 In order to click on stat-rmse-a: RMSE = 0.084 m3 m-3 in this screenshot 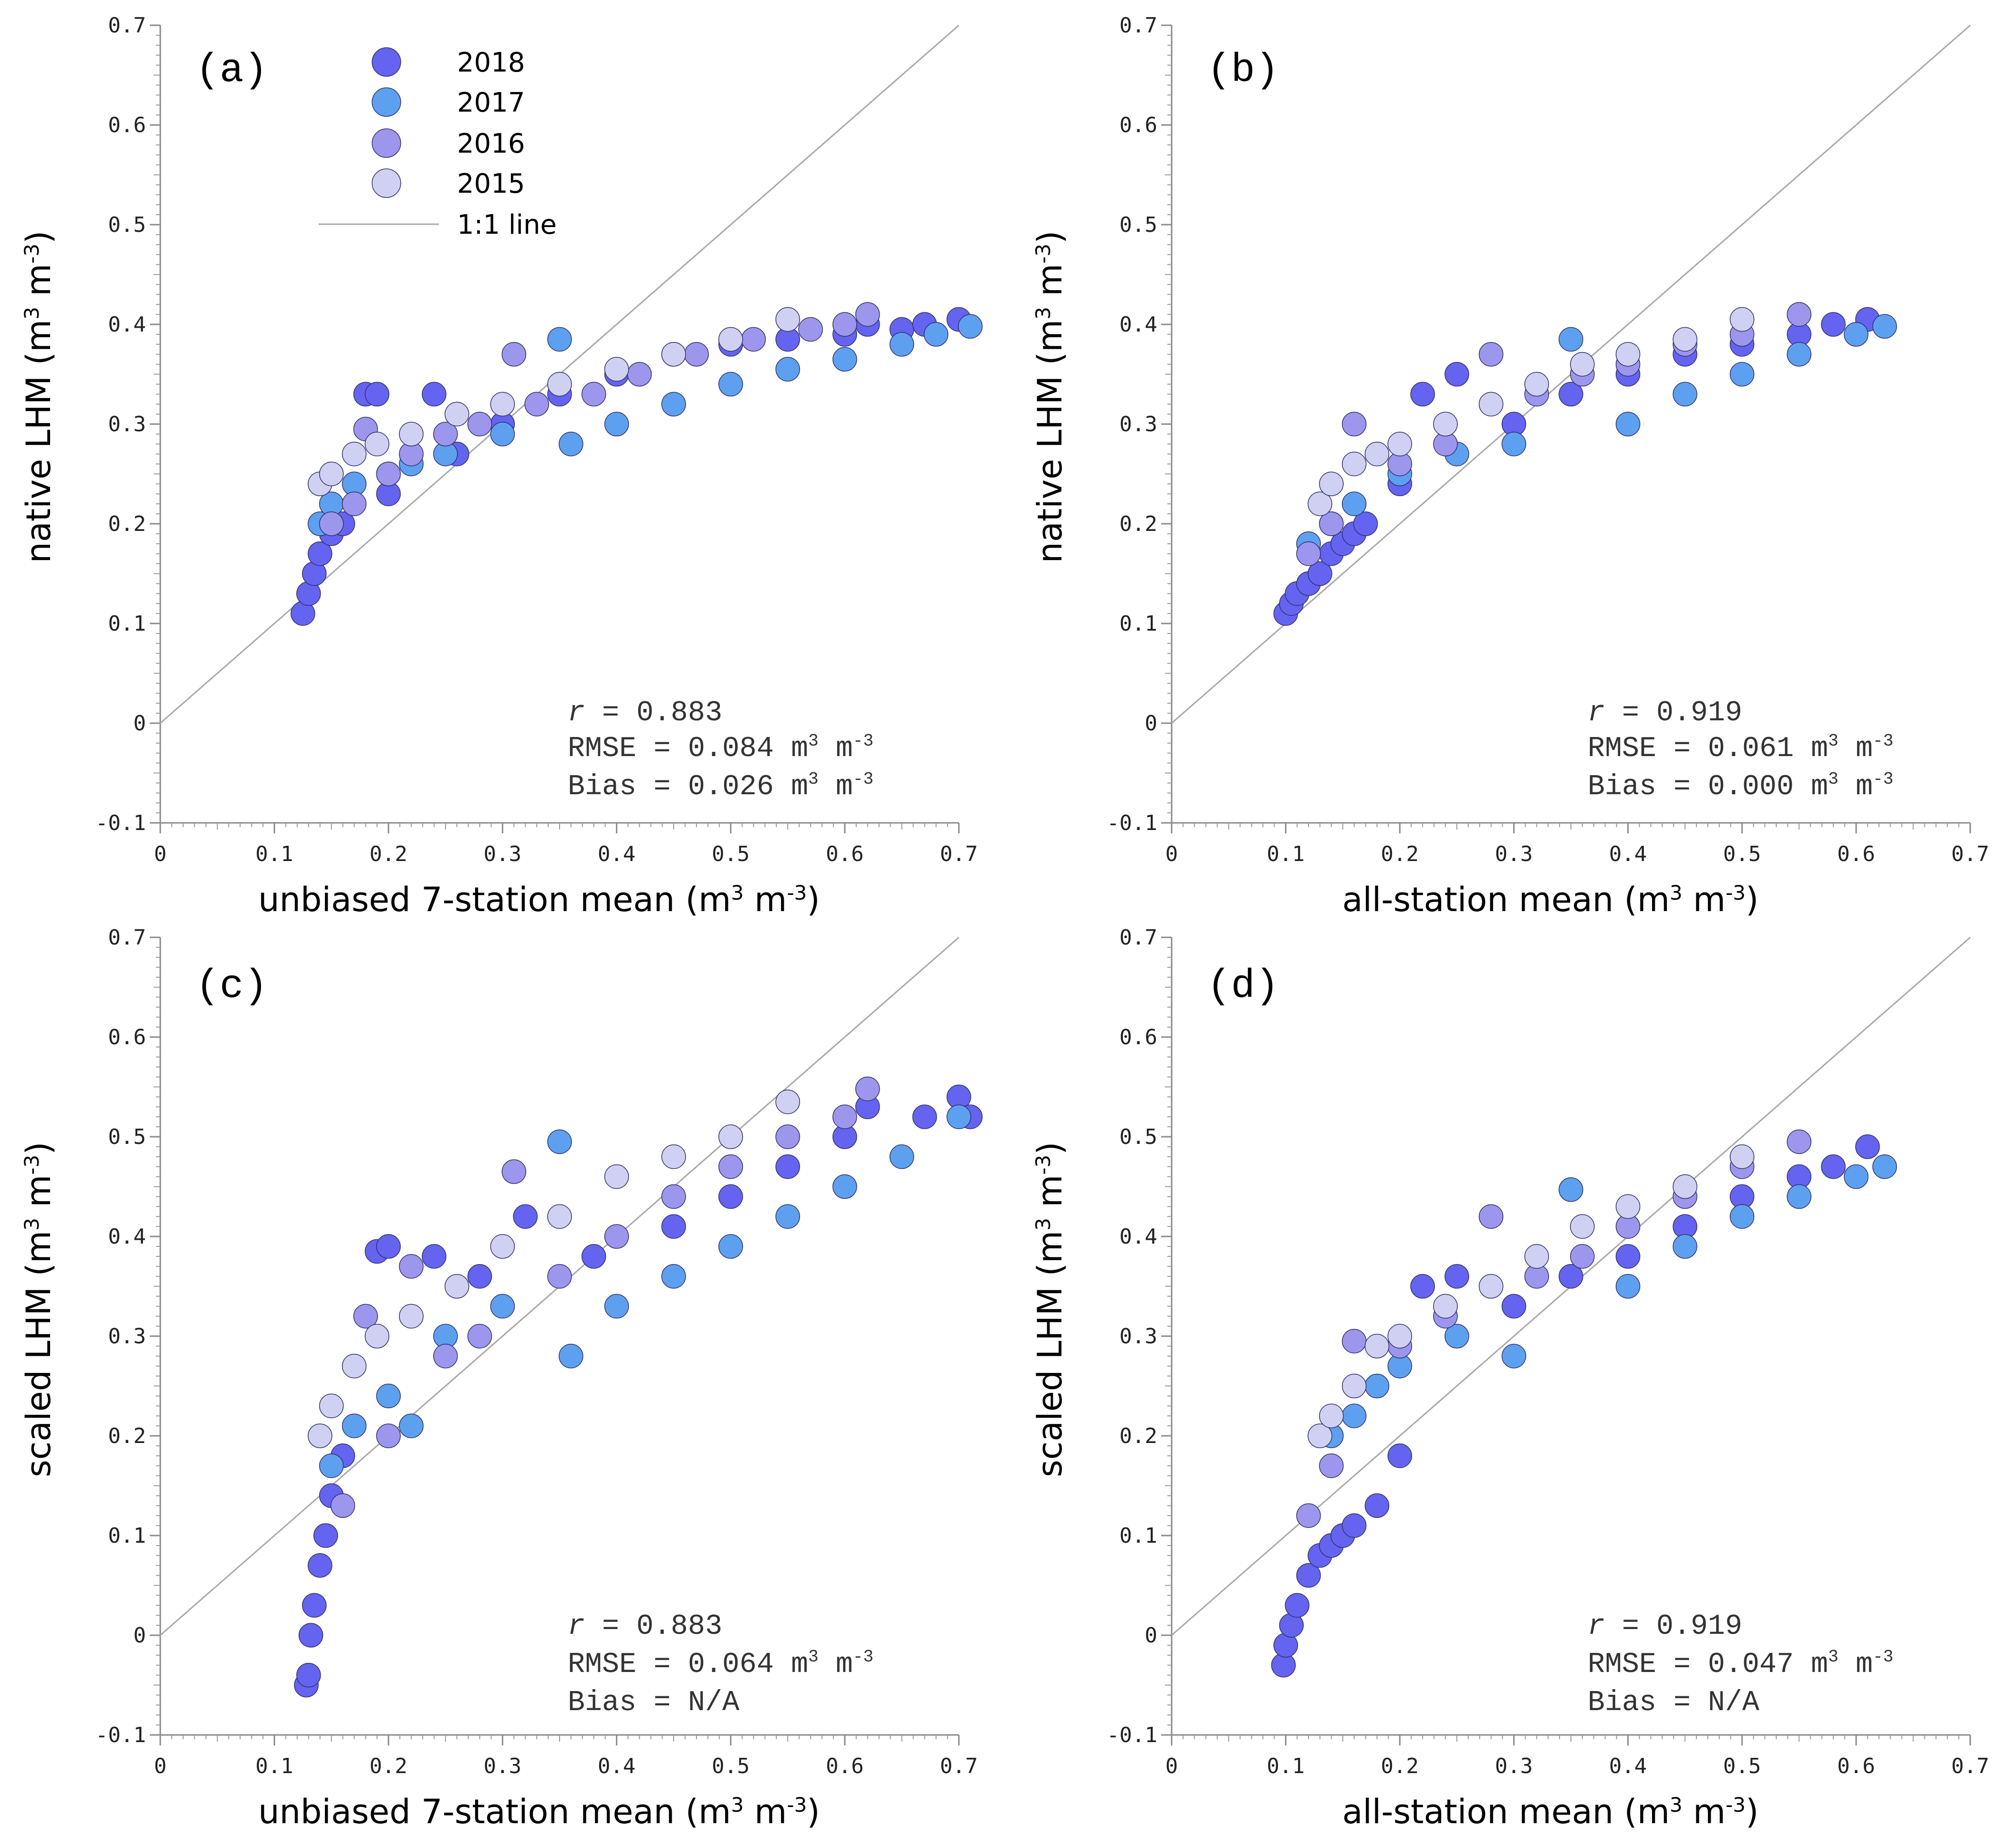, I will do `click(720, 748)`.